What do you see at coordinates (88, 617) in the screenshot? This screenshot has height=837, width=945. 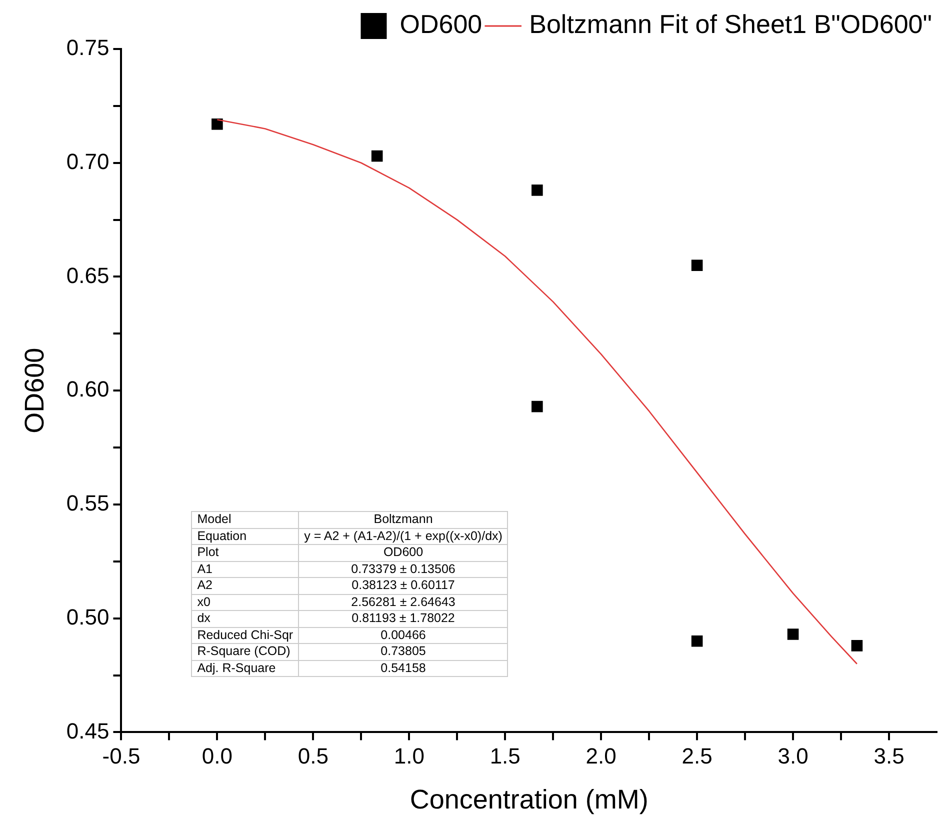 I see `y-tick-label: 0.50` at bounding box center [88, 617].